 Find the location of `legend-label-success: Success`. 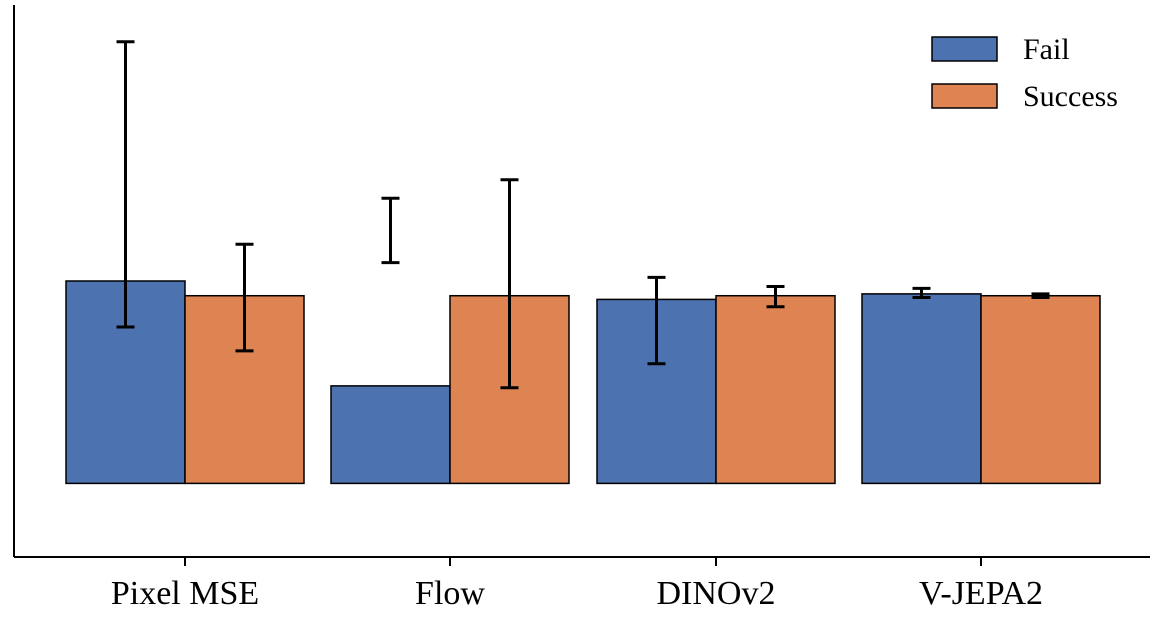

legend-label-success: Success is located at coordinates (1070, 96).